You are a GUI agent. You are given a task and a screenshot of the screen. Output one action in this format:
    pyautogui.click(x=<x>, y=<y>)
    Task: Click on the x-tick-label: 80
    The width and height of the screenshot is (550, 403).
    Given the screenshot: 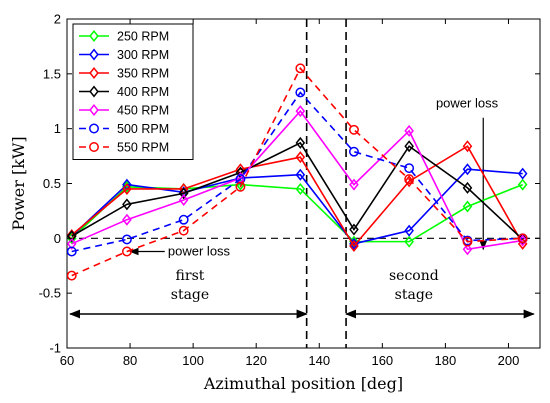 What is the action you would take?
    pyautogui.click(x=130, y=360)
    